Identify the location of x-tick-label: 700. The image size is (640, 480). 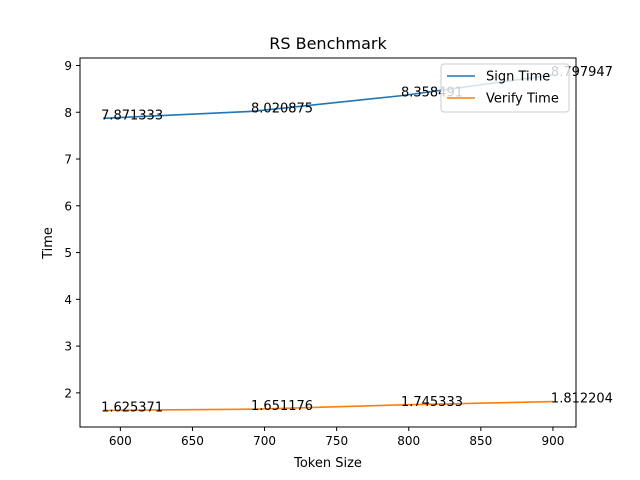
(264, 441).